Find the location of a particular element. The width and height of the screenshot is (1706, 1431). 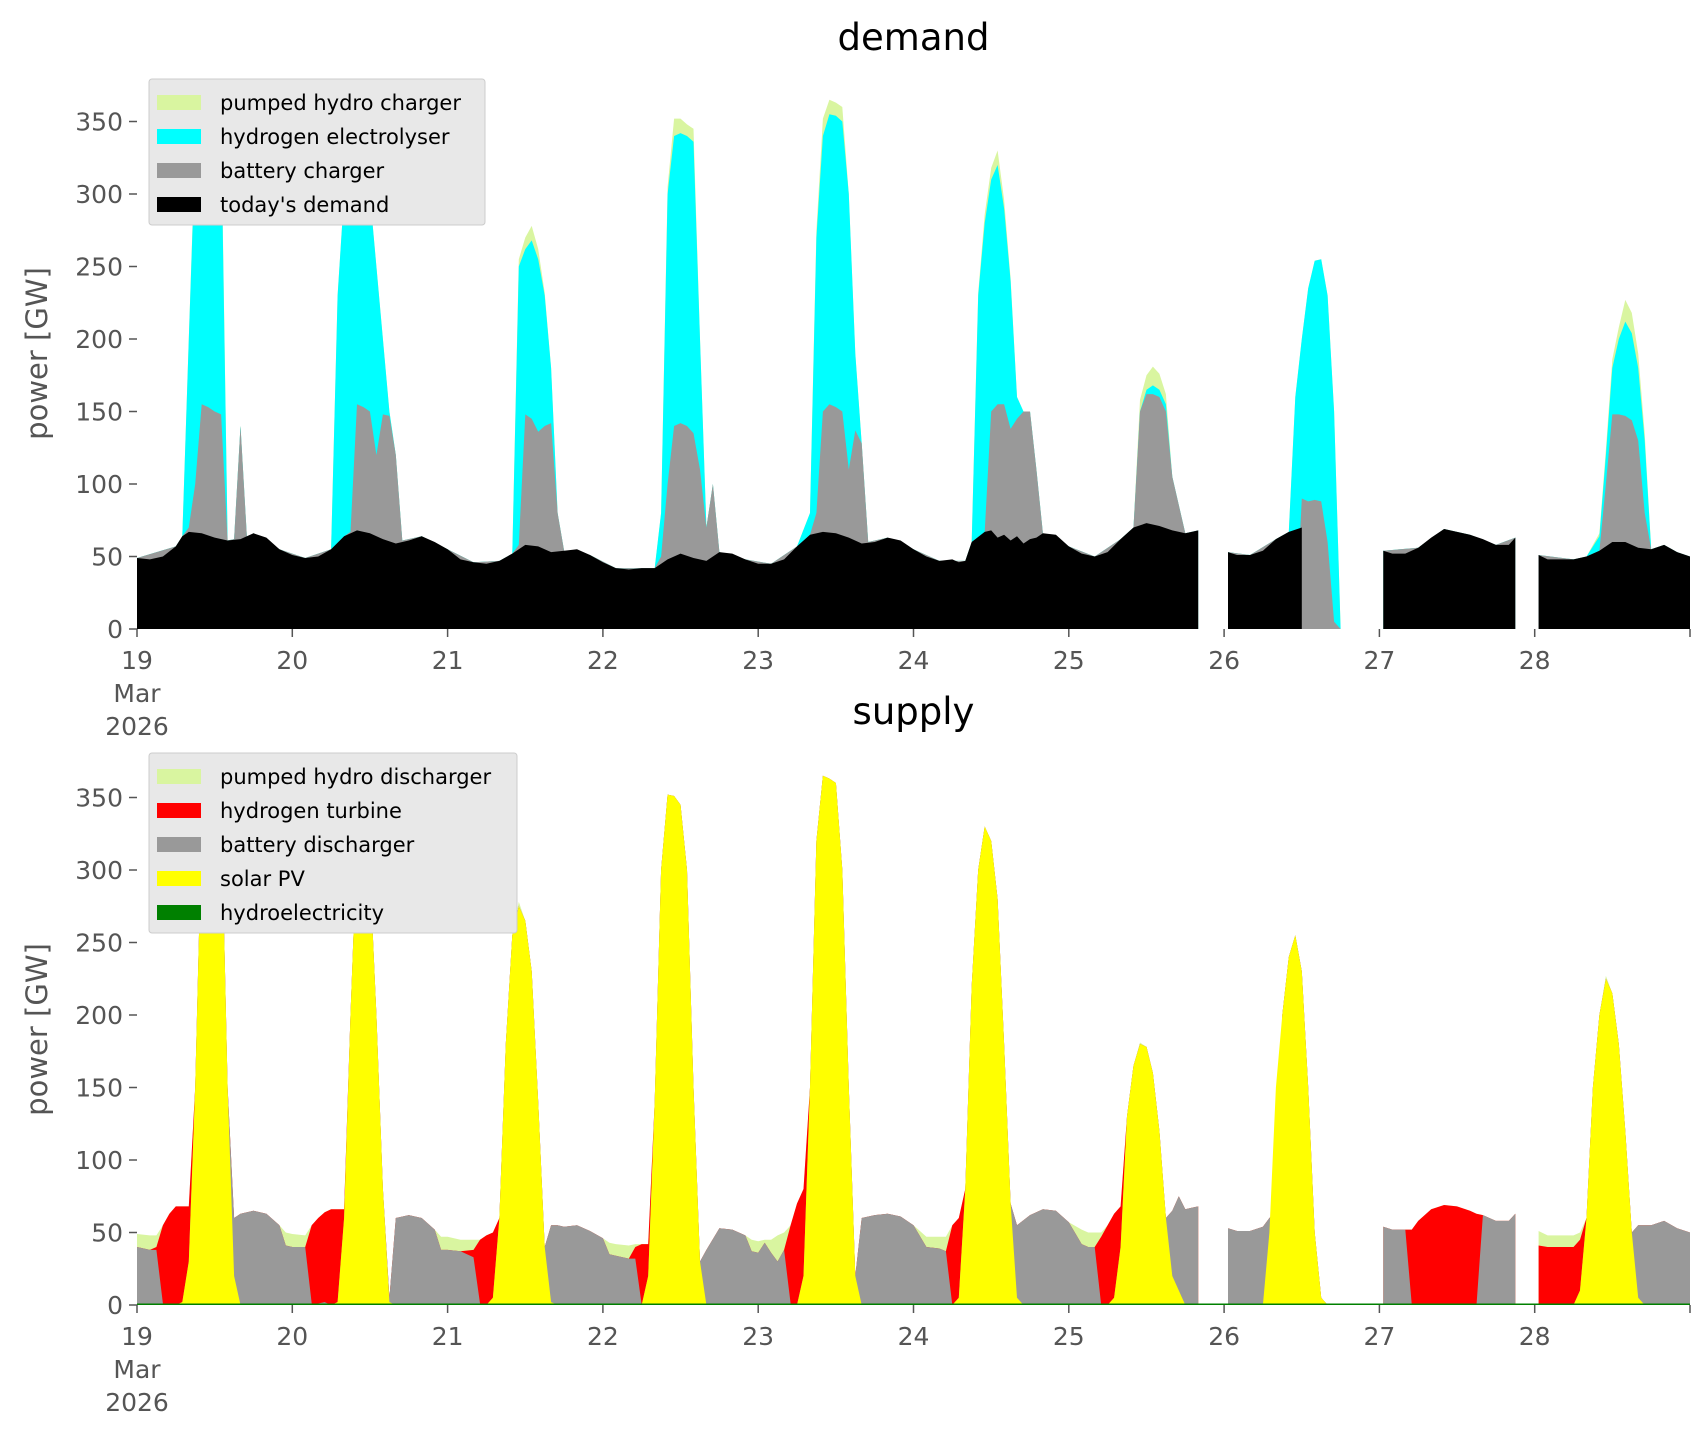

chart-title: demand is located at coordinates (914, 37).